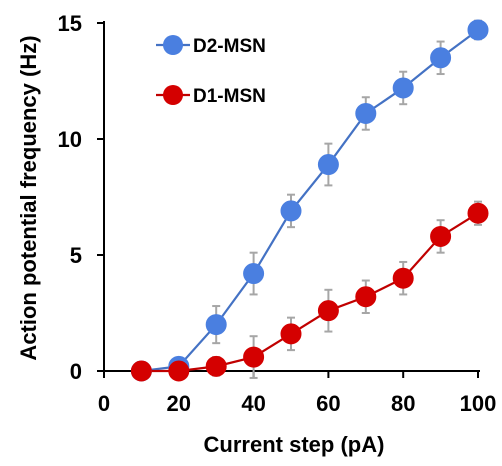 Image resolution: width=502 pixels, height=466 pixels. I want to click on y-tick-label: 10, so click(70, 139).